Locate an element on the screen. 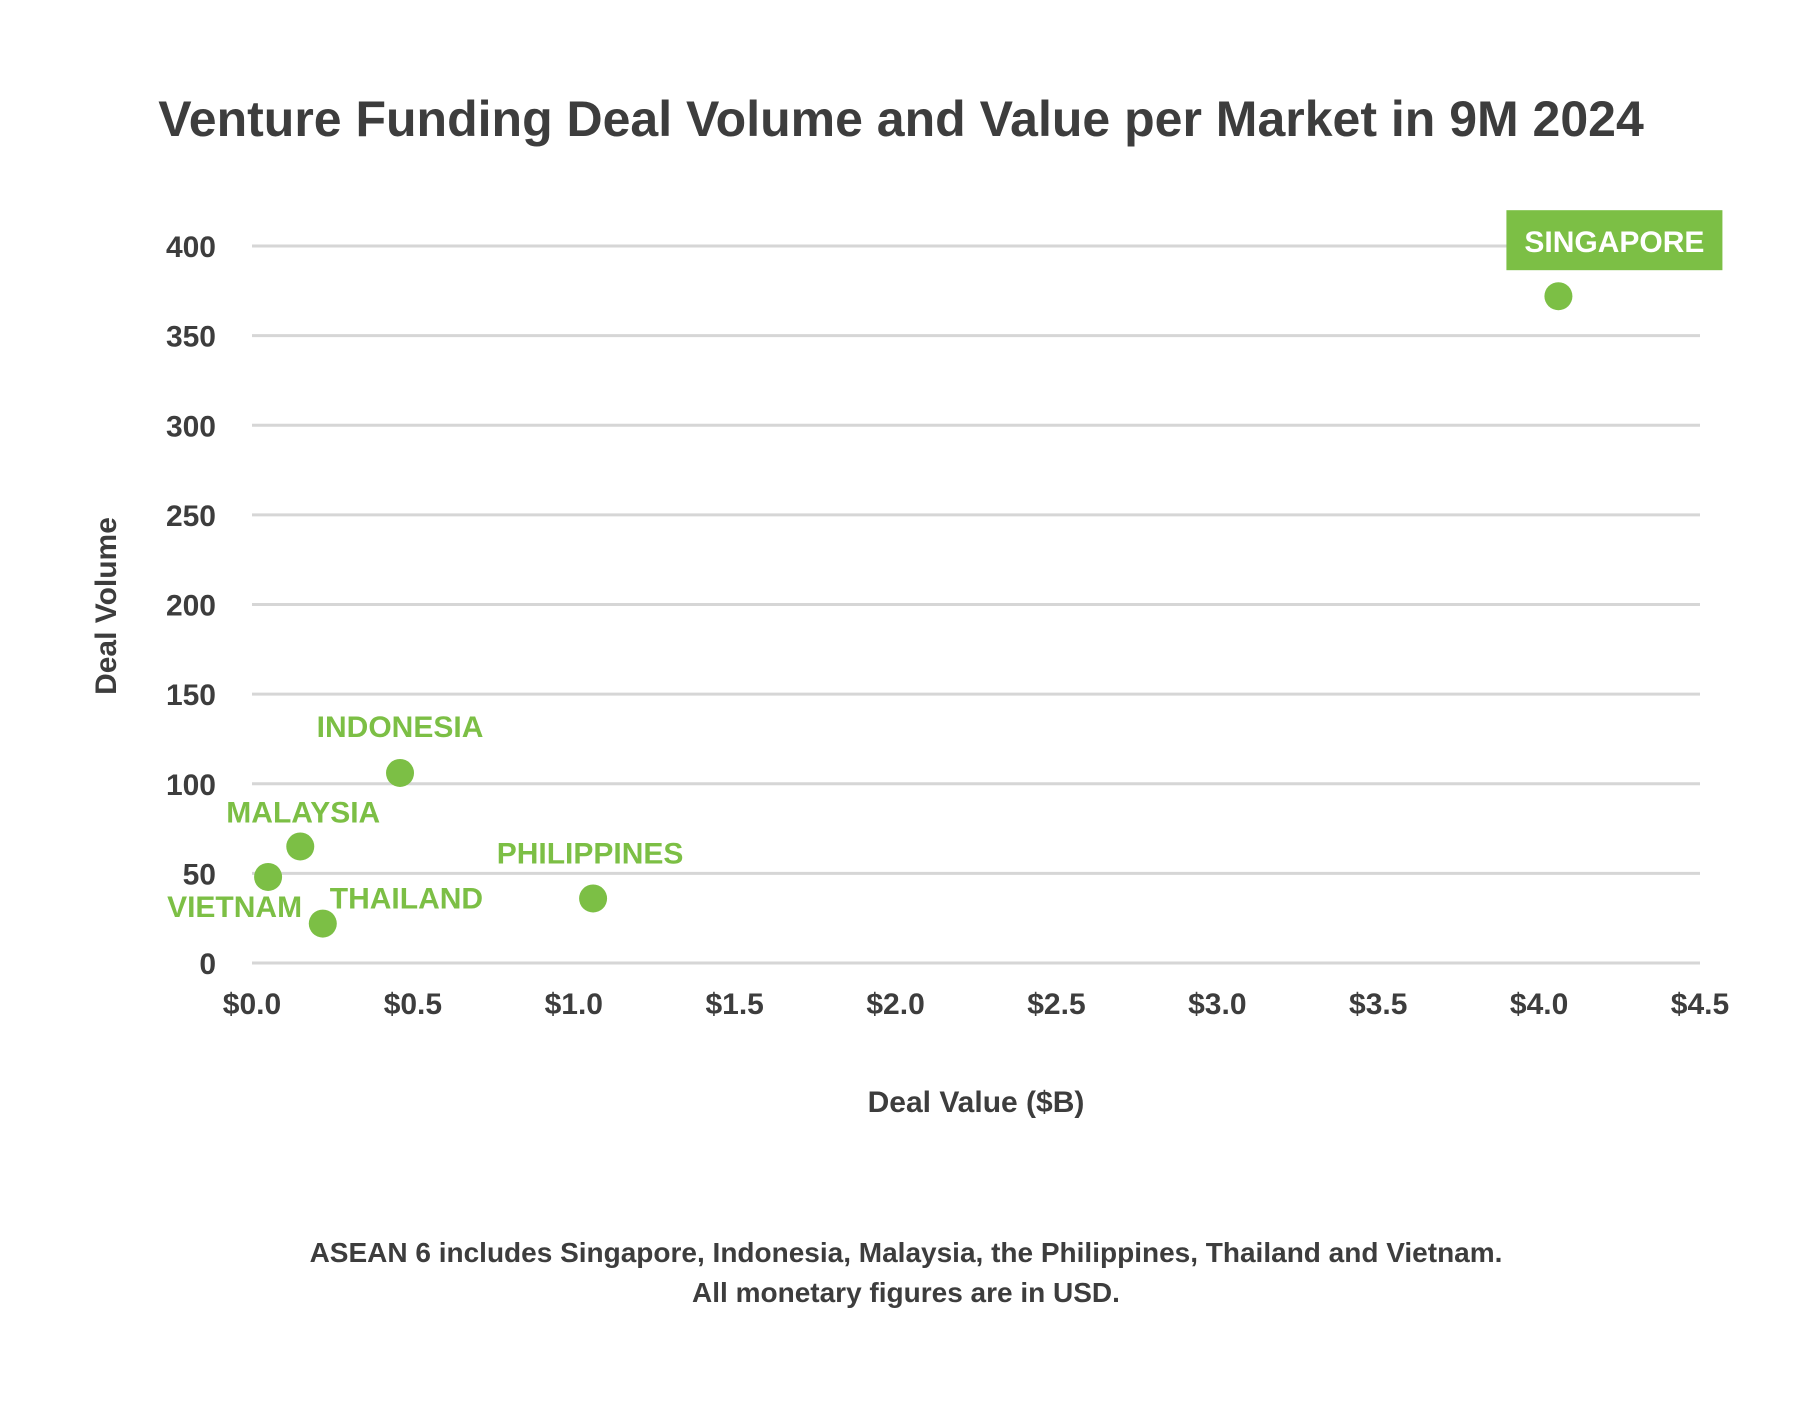  y-tick-label: 200 is located at coordinates (191, 606).